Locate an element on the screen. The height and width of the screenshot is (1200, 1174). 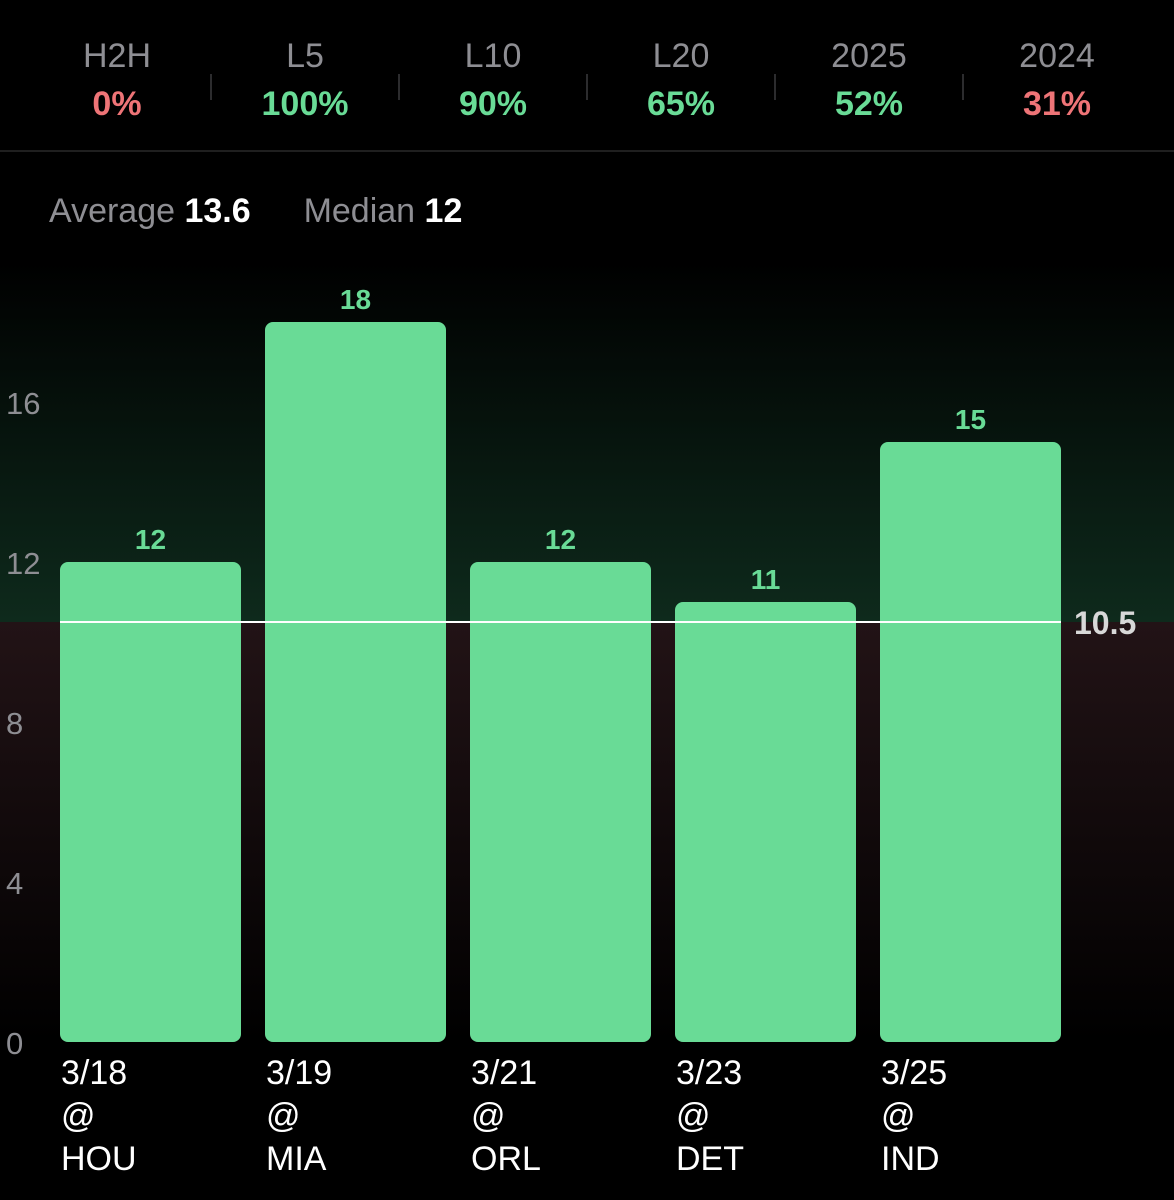
x-label-date: 3/18 is located at coordinates (94, 1073).